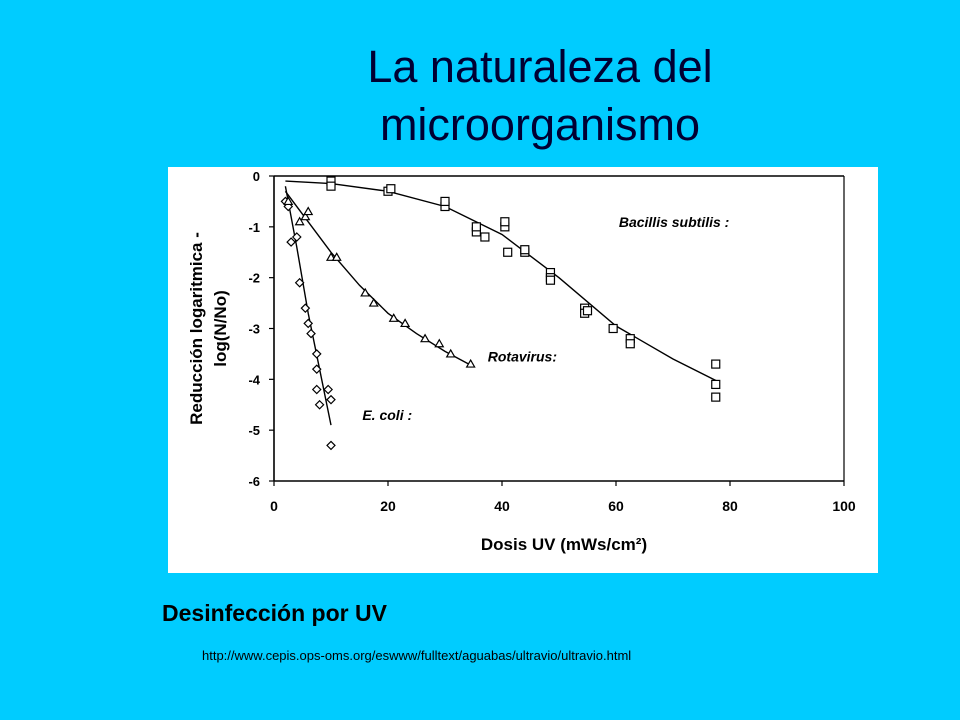 This screenshot has width=960, height=720. What do you see at coordinates (208, 328) in the screenshot?
I see `y-axis-label: Reducción logaritmica - log(N/No)` at bounding box center [208, 328].